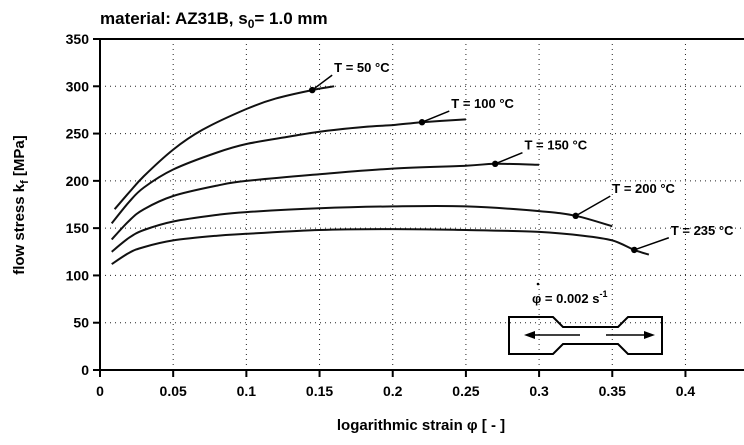 The width and height of the screenshot is (744, 445). I want to click on strain-rate-label: φ = 0.002 s-1, so click(570, 297).